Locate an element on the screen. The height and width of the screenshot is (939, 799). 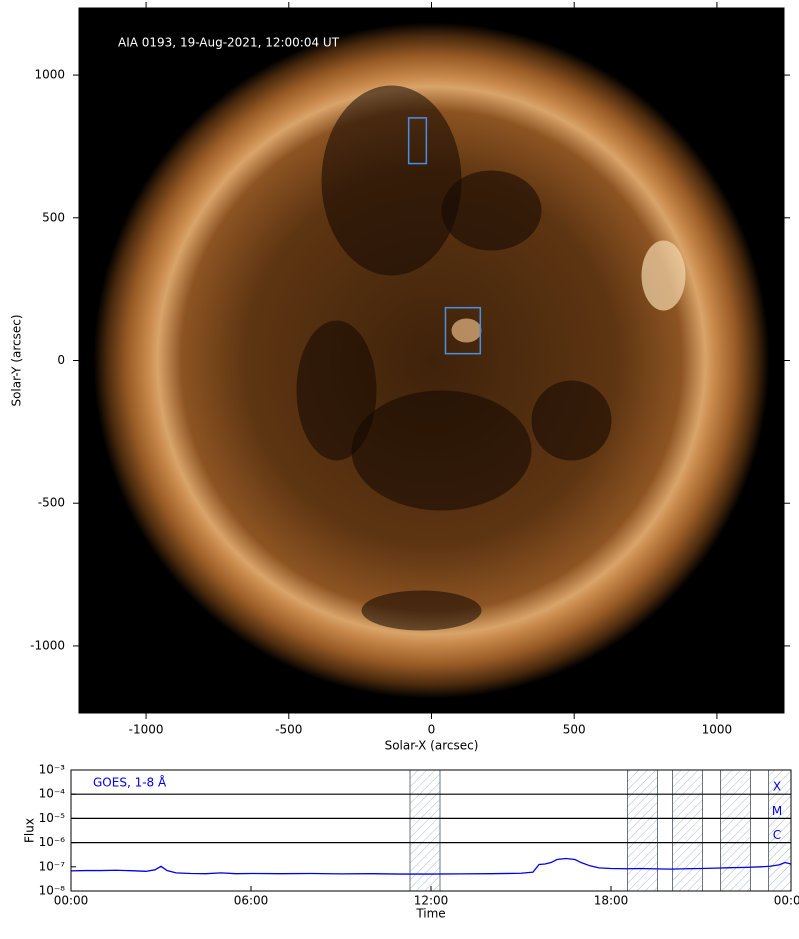
y-tick-label: 1000 is located at coordinates (49, 75).